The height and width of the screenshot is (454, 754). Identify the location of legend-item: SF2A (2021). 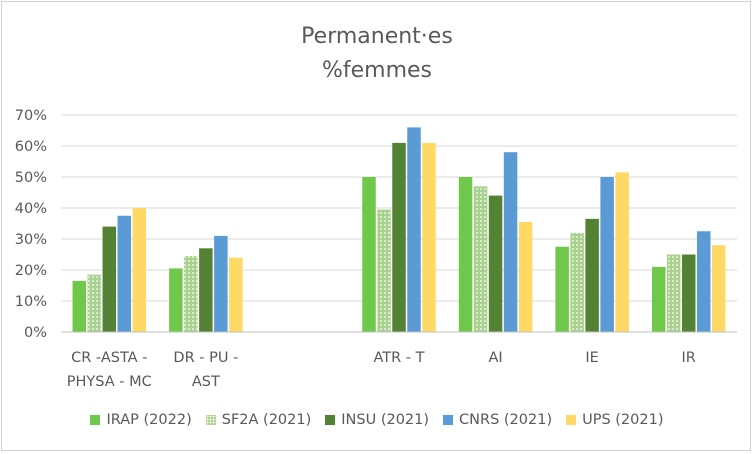
(258, 420).